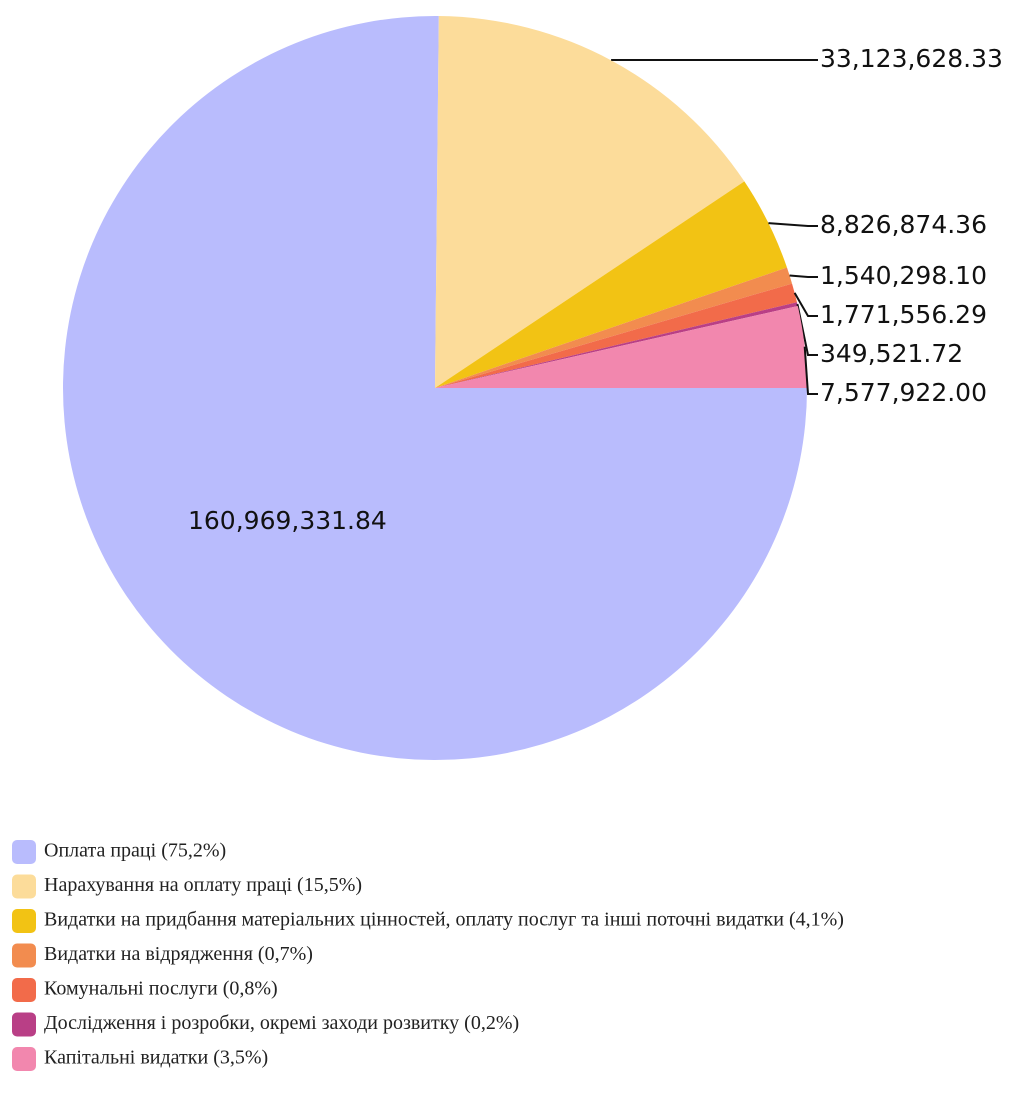  I want to click on value-label: 7,577,922.00, so click(903, 392).